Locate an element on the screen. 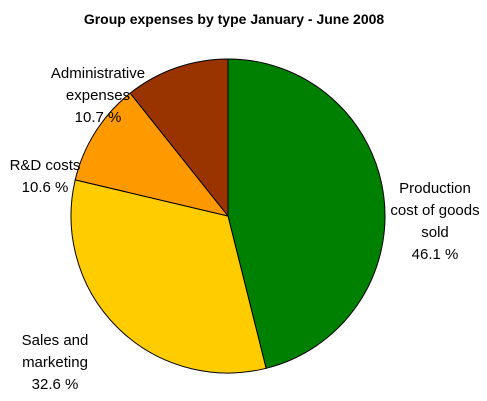 Image resolution: width=487 pixels, height=401 pixels. slice-value-text: 10.6 % is located at coordinates (45, 187).